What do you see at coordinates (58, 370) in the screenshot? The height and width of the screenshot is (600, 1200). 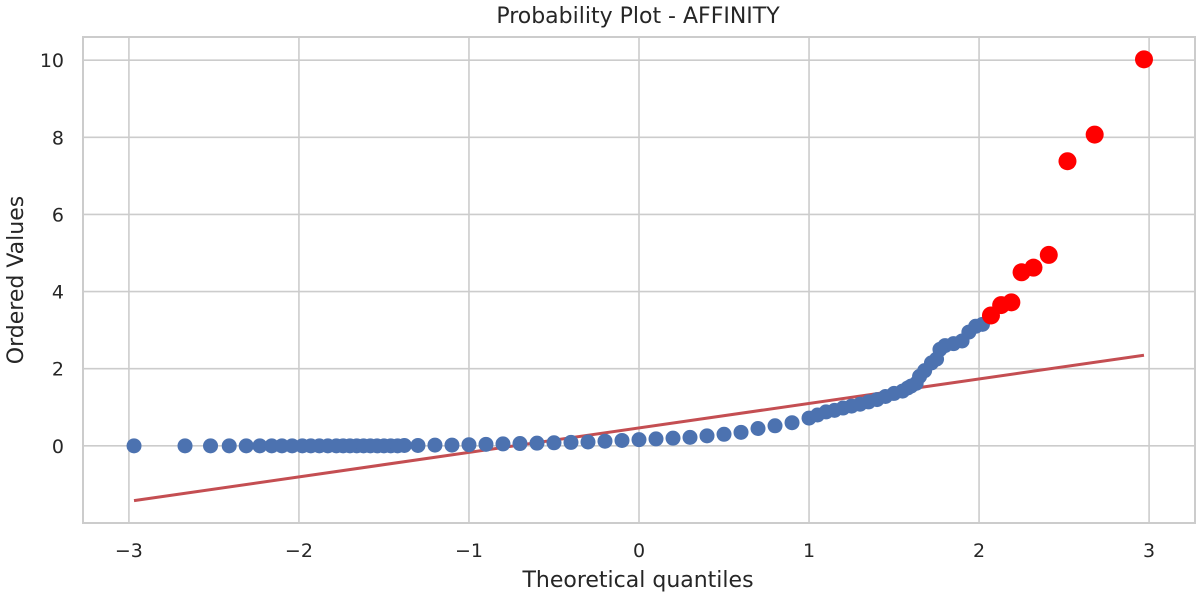 I see `y-tick-label: 2` at bounding box center [58, 370].